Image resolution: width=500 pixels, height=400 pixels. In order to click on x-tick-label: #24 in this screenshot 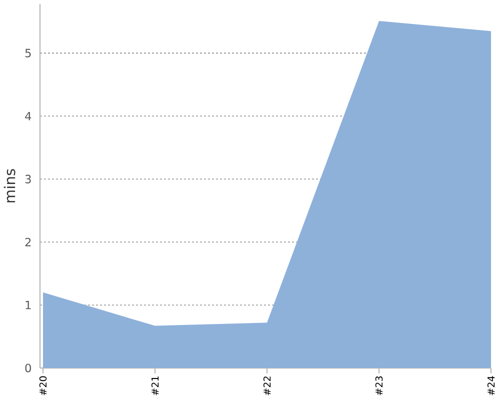, I will do `click(491, 386)`.